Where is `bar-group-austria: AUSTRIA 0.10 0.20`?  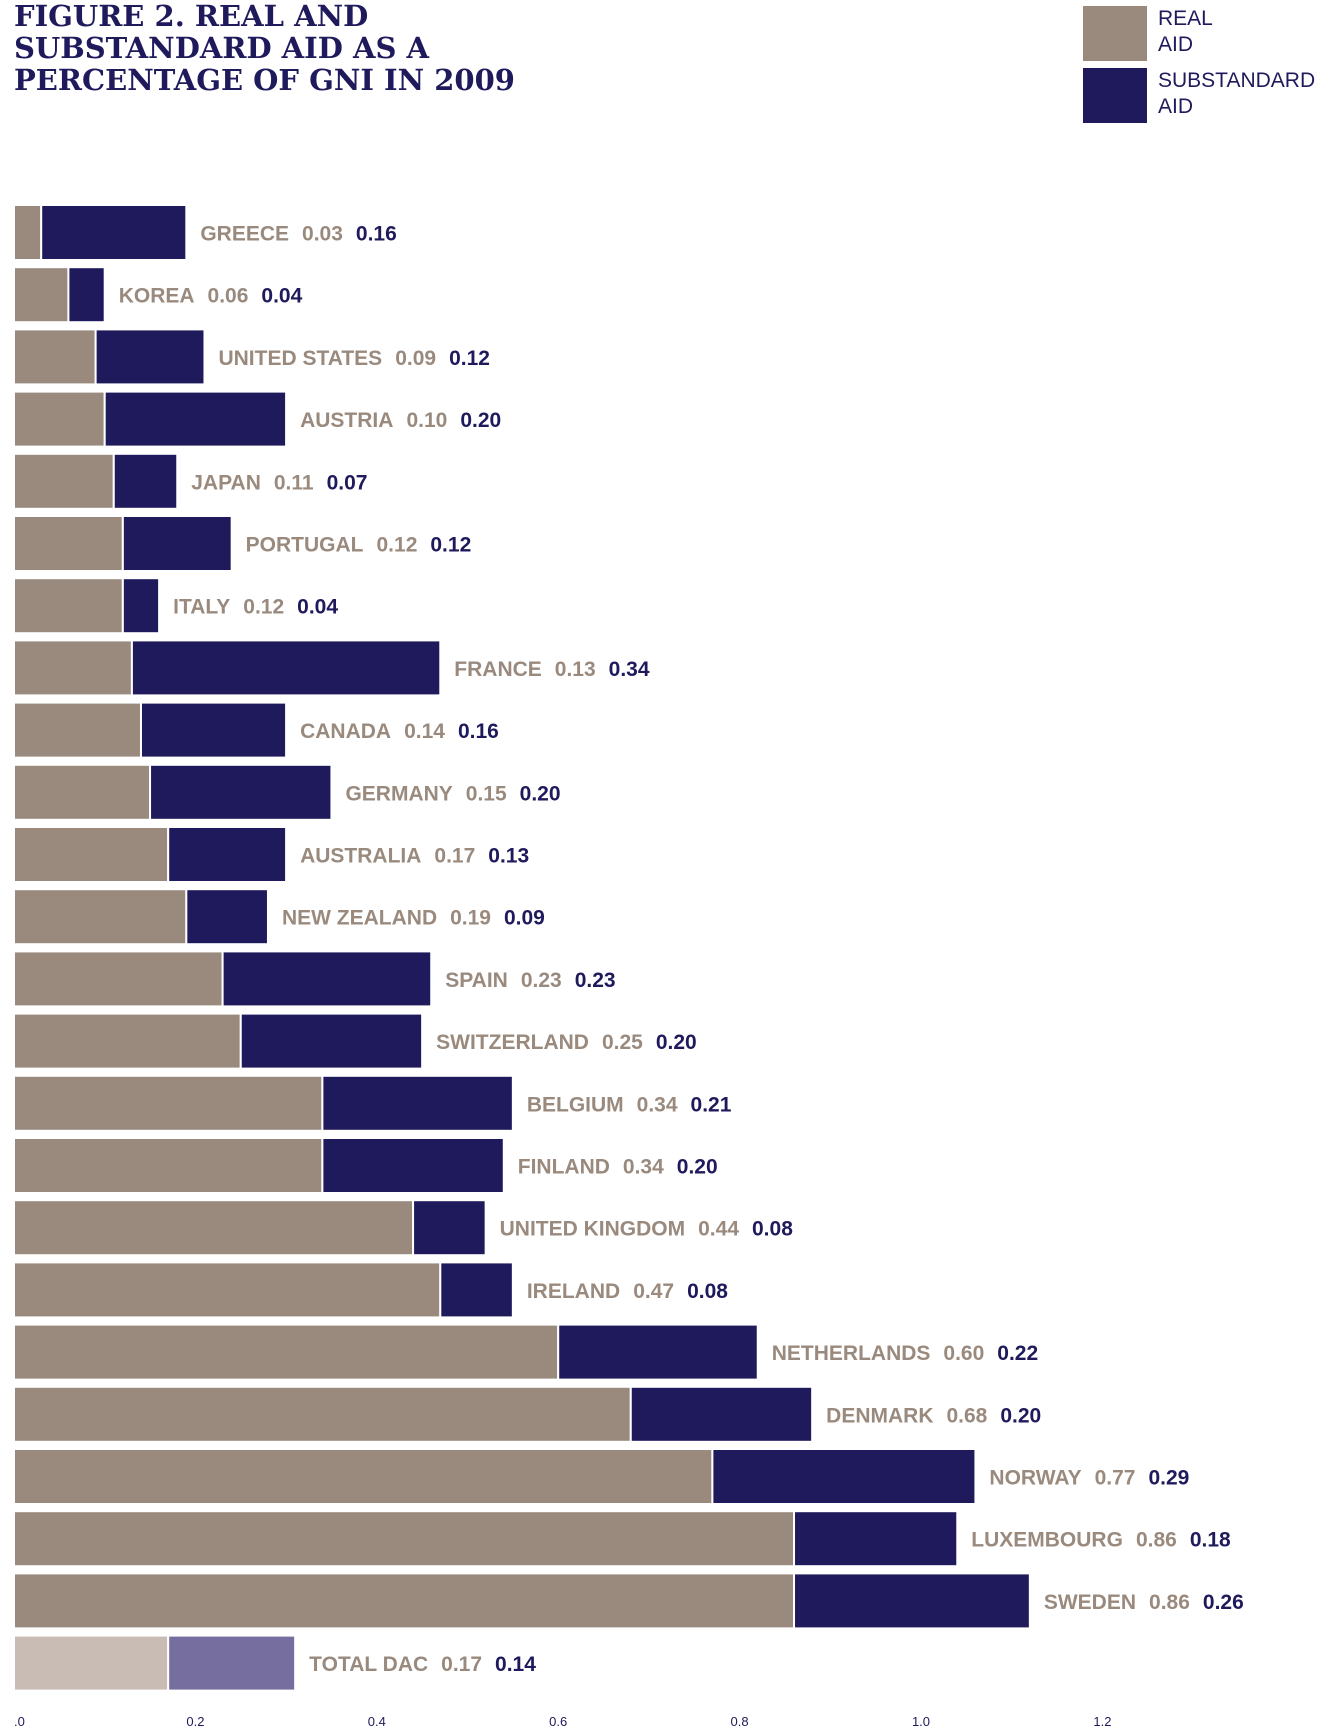
bar-group-austria: AUSTRIA 0.10 0.20 is located at coordinates (257, 419).